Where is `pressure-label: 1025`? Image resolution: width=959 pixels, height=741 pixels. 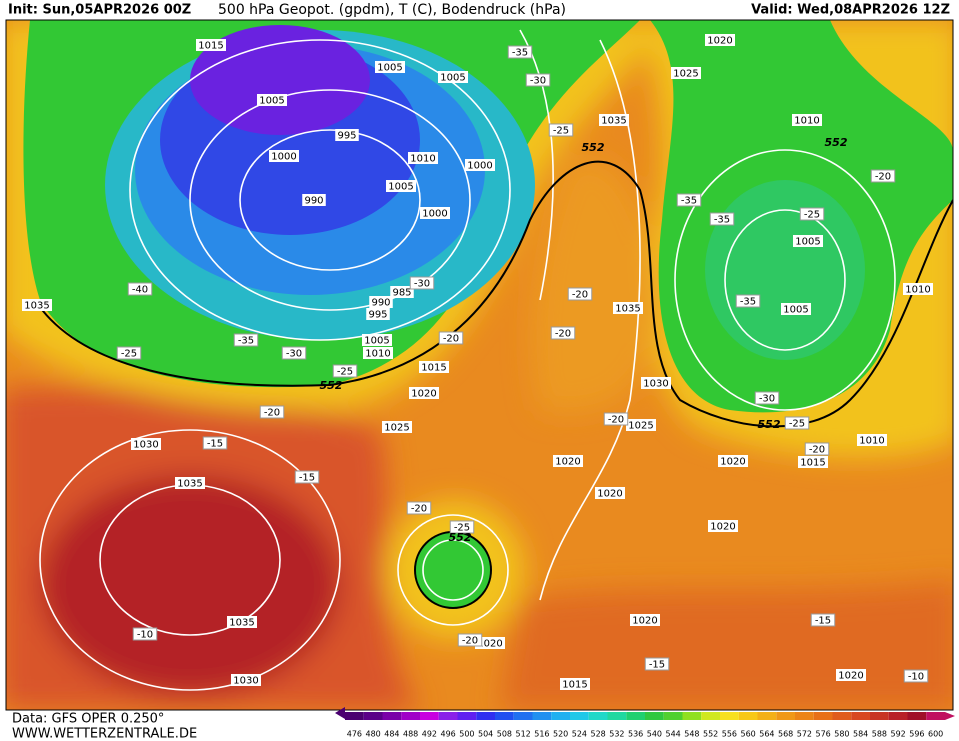
pressure-label: 1025 is located at coordinates (685, 74).